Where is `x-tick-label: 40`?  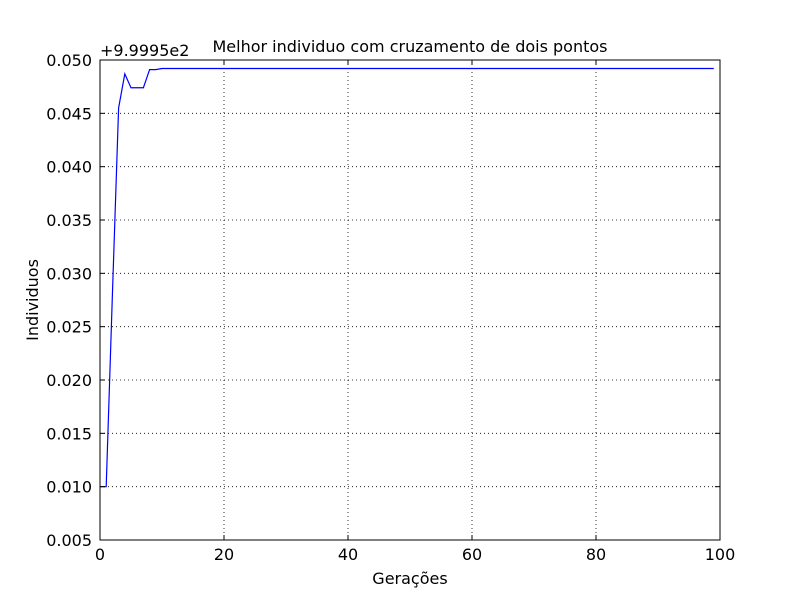
x-tick-label: 40 is located at coordinates (348, 554).